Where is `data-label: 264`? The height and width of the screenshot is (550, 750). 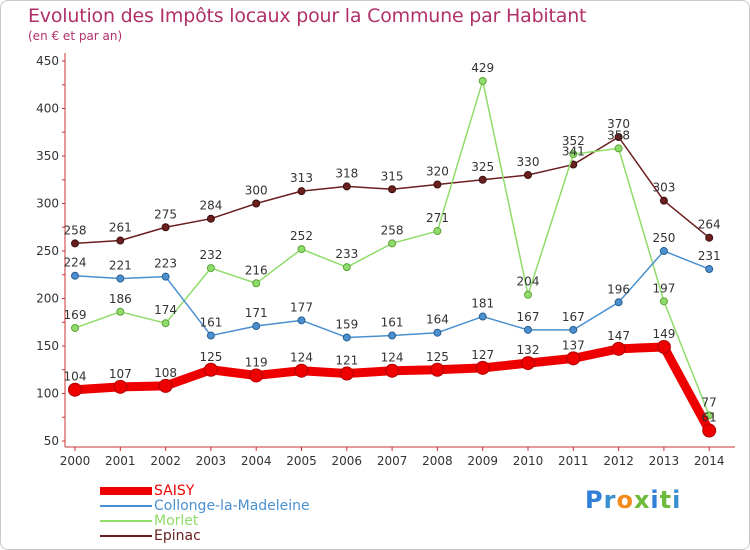 data-label: 264 is located at coordinates (709, 225).